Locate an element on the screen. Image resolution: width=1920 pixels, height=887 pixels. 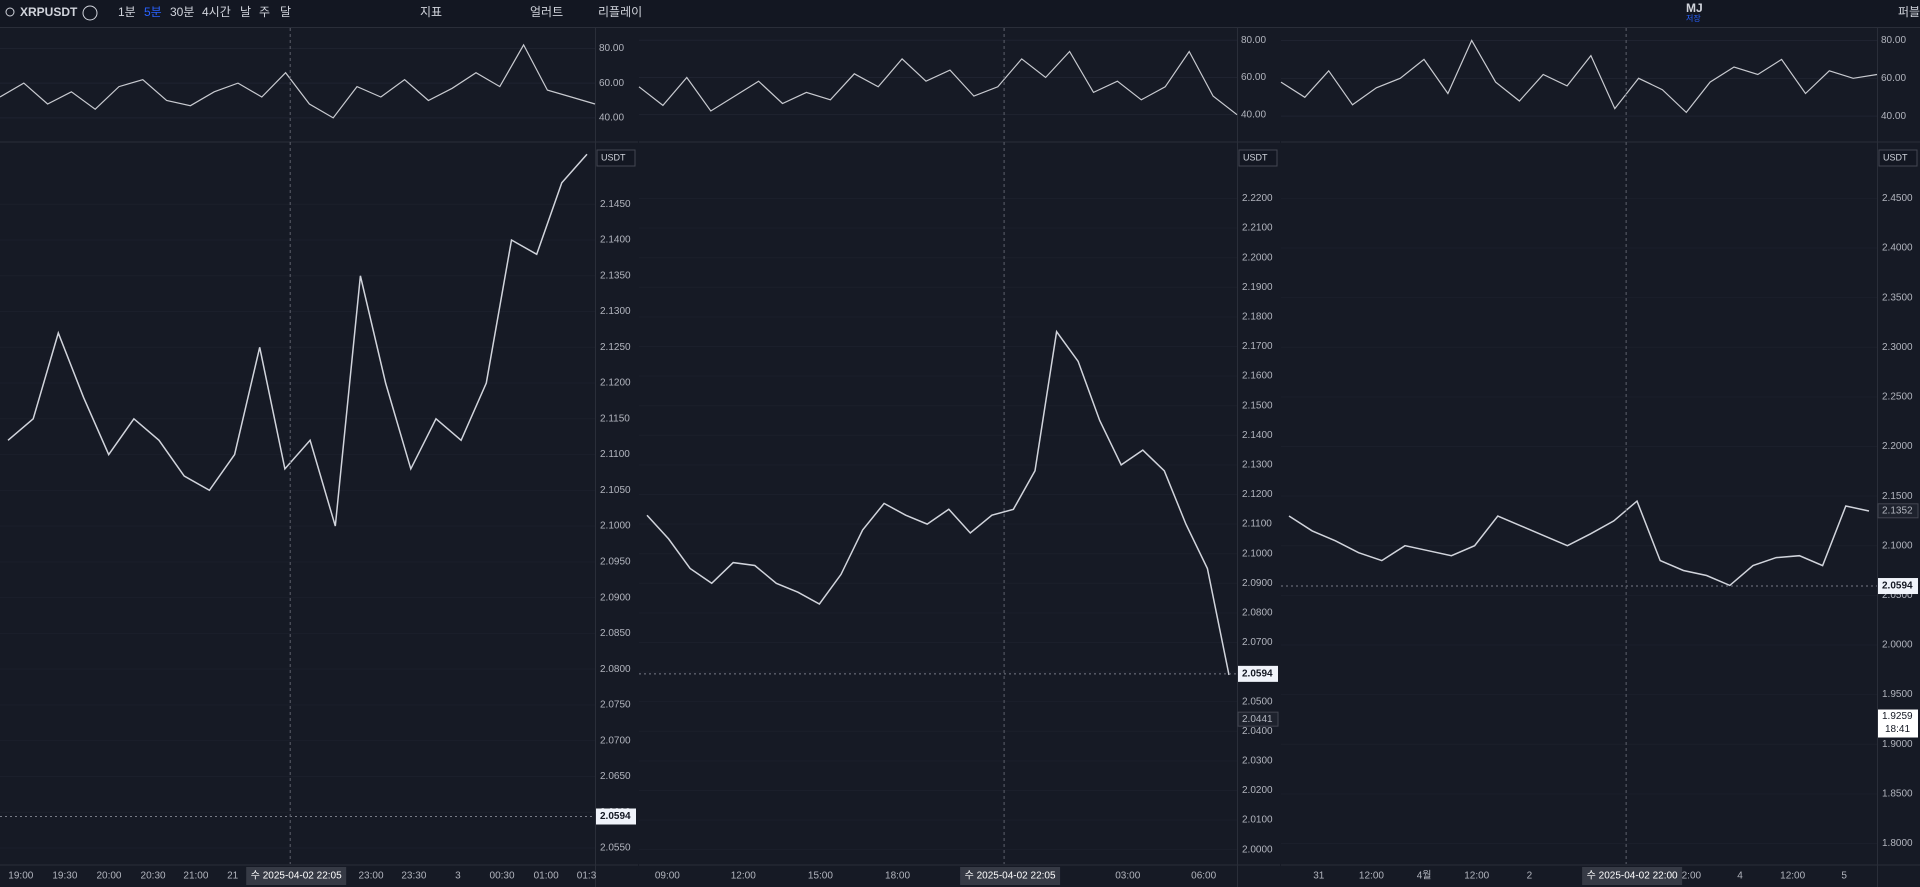
price-tick-label: 2.0850 is located at coordinates (615, 633).